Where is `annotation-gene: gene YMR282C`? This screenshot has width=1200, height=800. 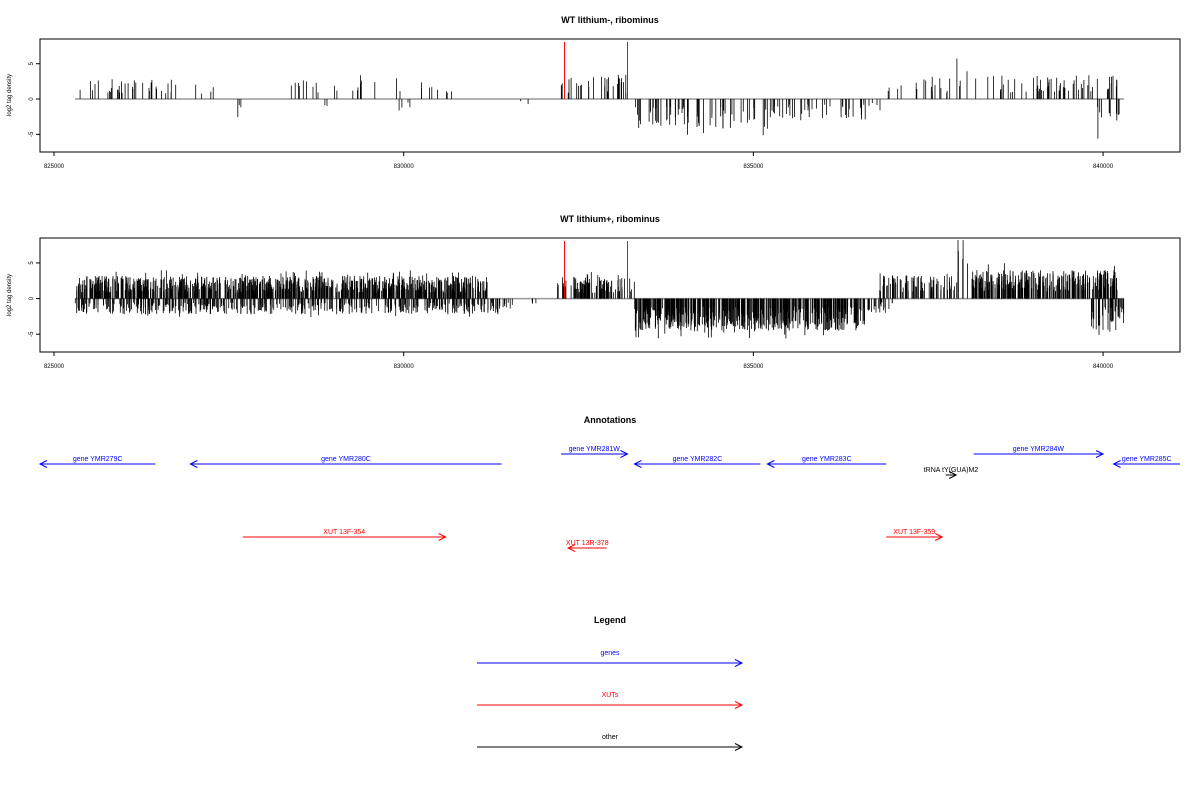
annotation-gene: gene YMR282C is located at coordinates (697, 462).